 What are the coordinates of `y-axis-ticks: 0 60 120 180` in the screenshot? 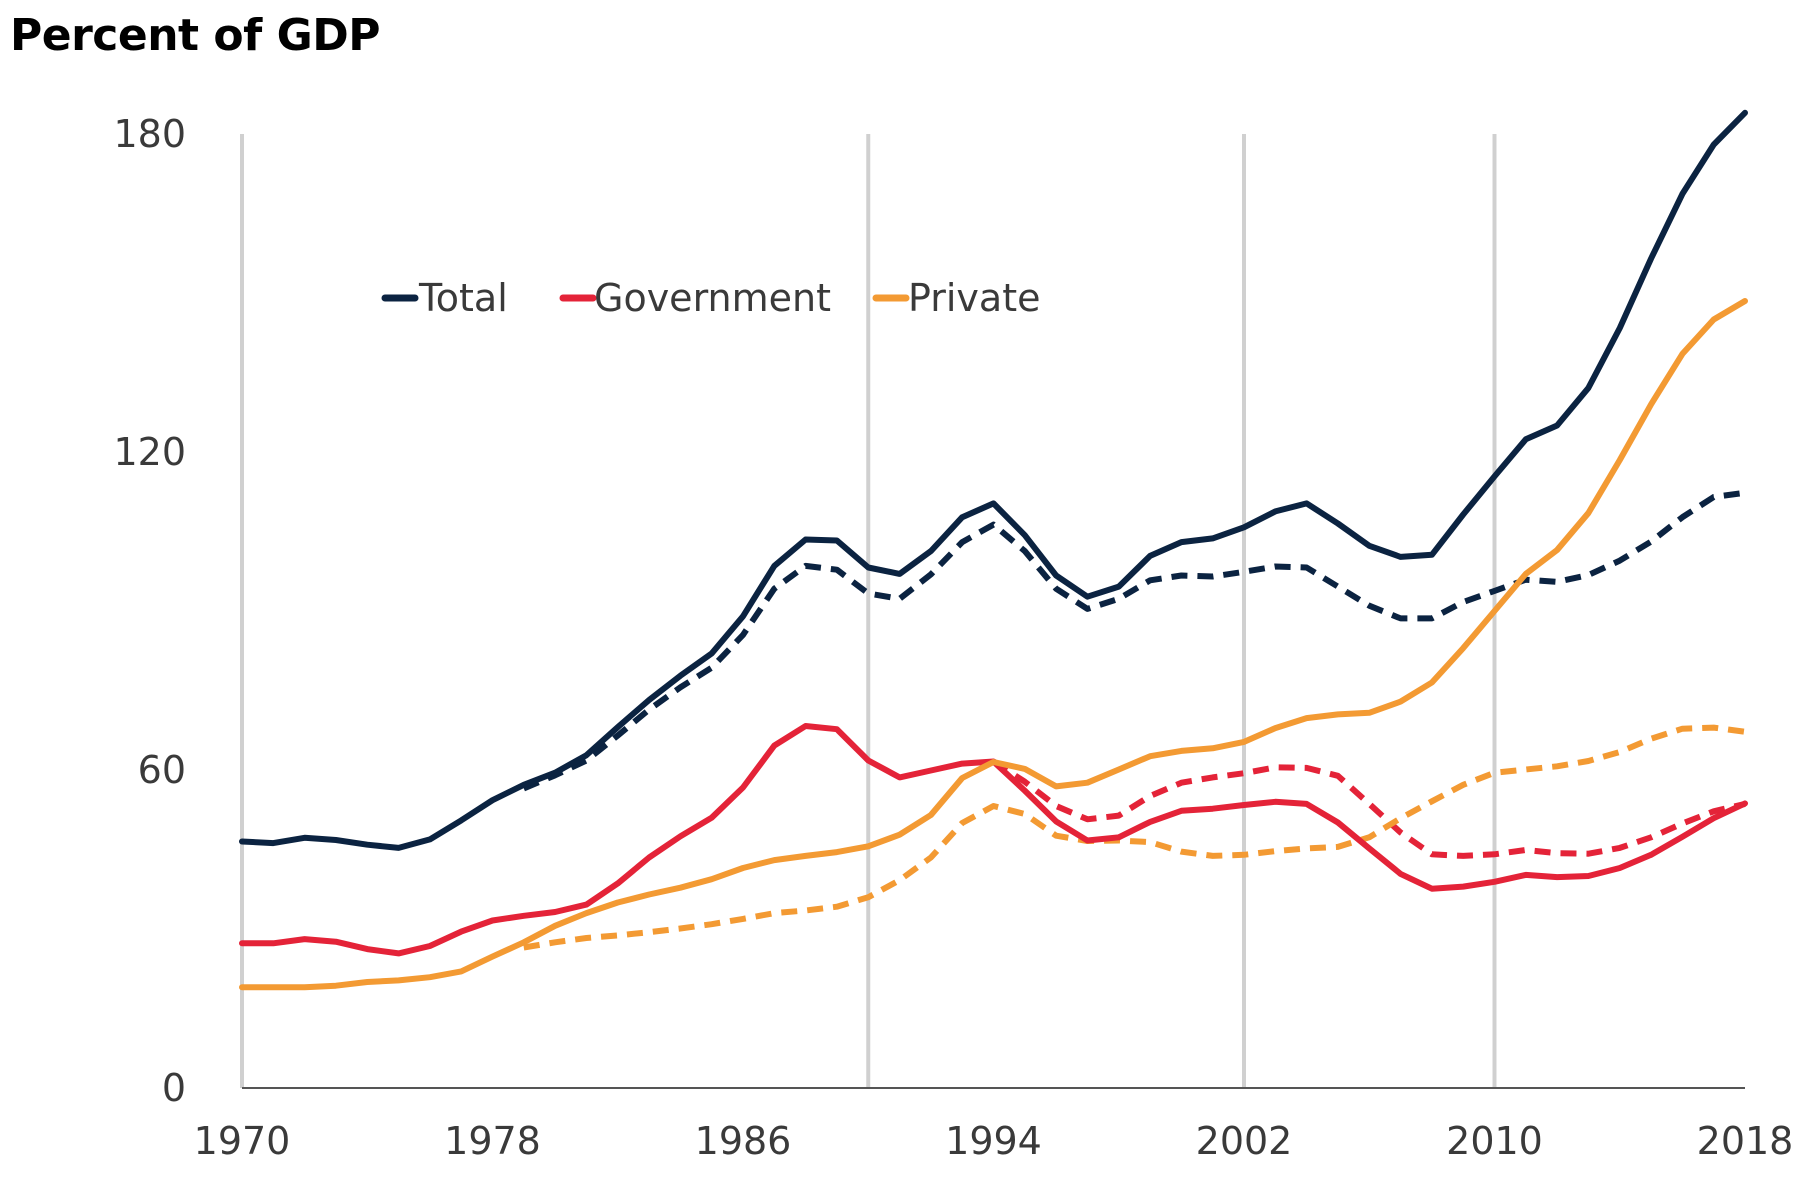 It's located at (149, 611).